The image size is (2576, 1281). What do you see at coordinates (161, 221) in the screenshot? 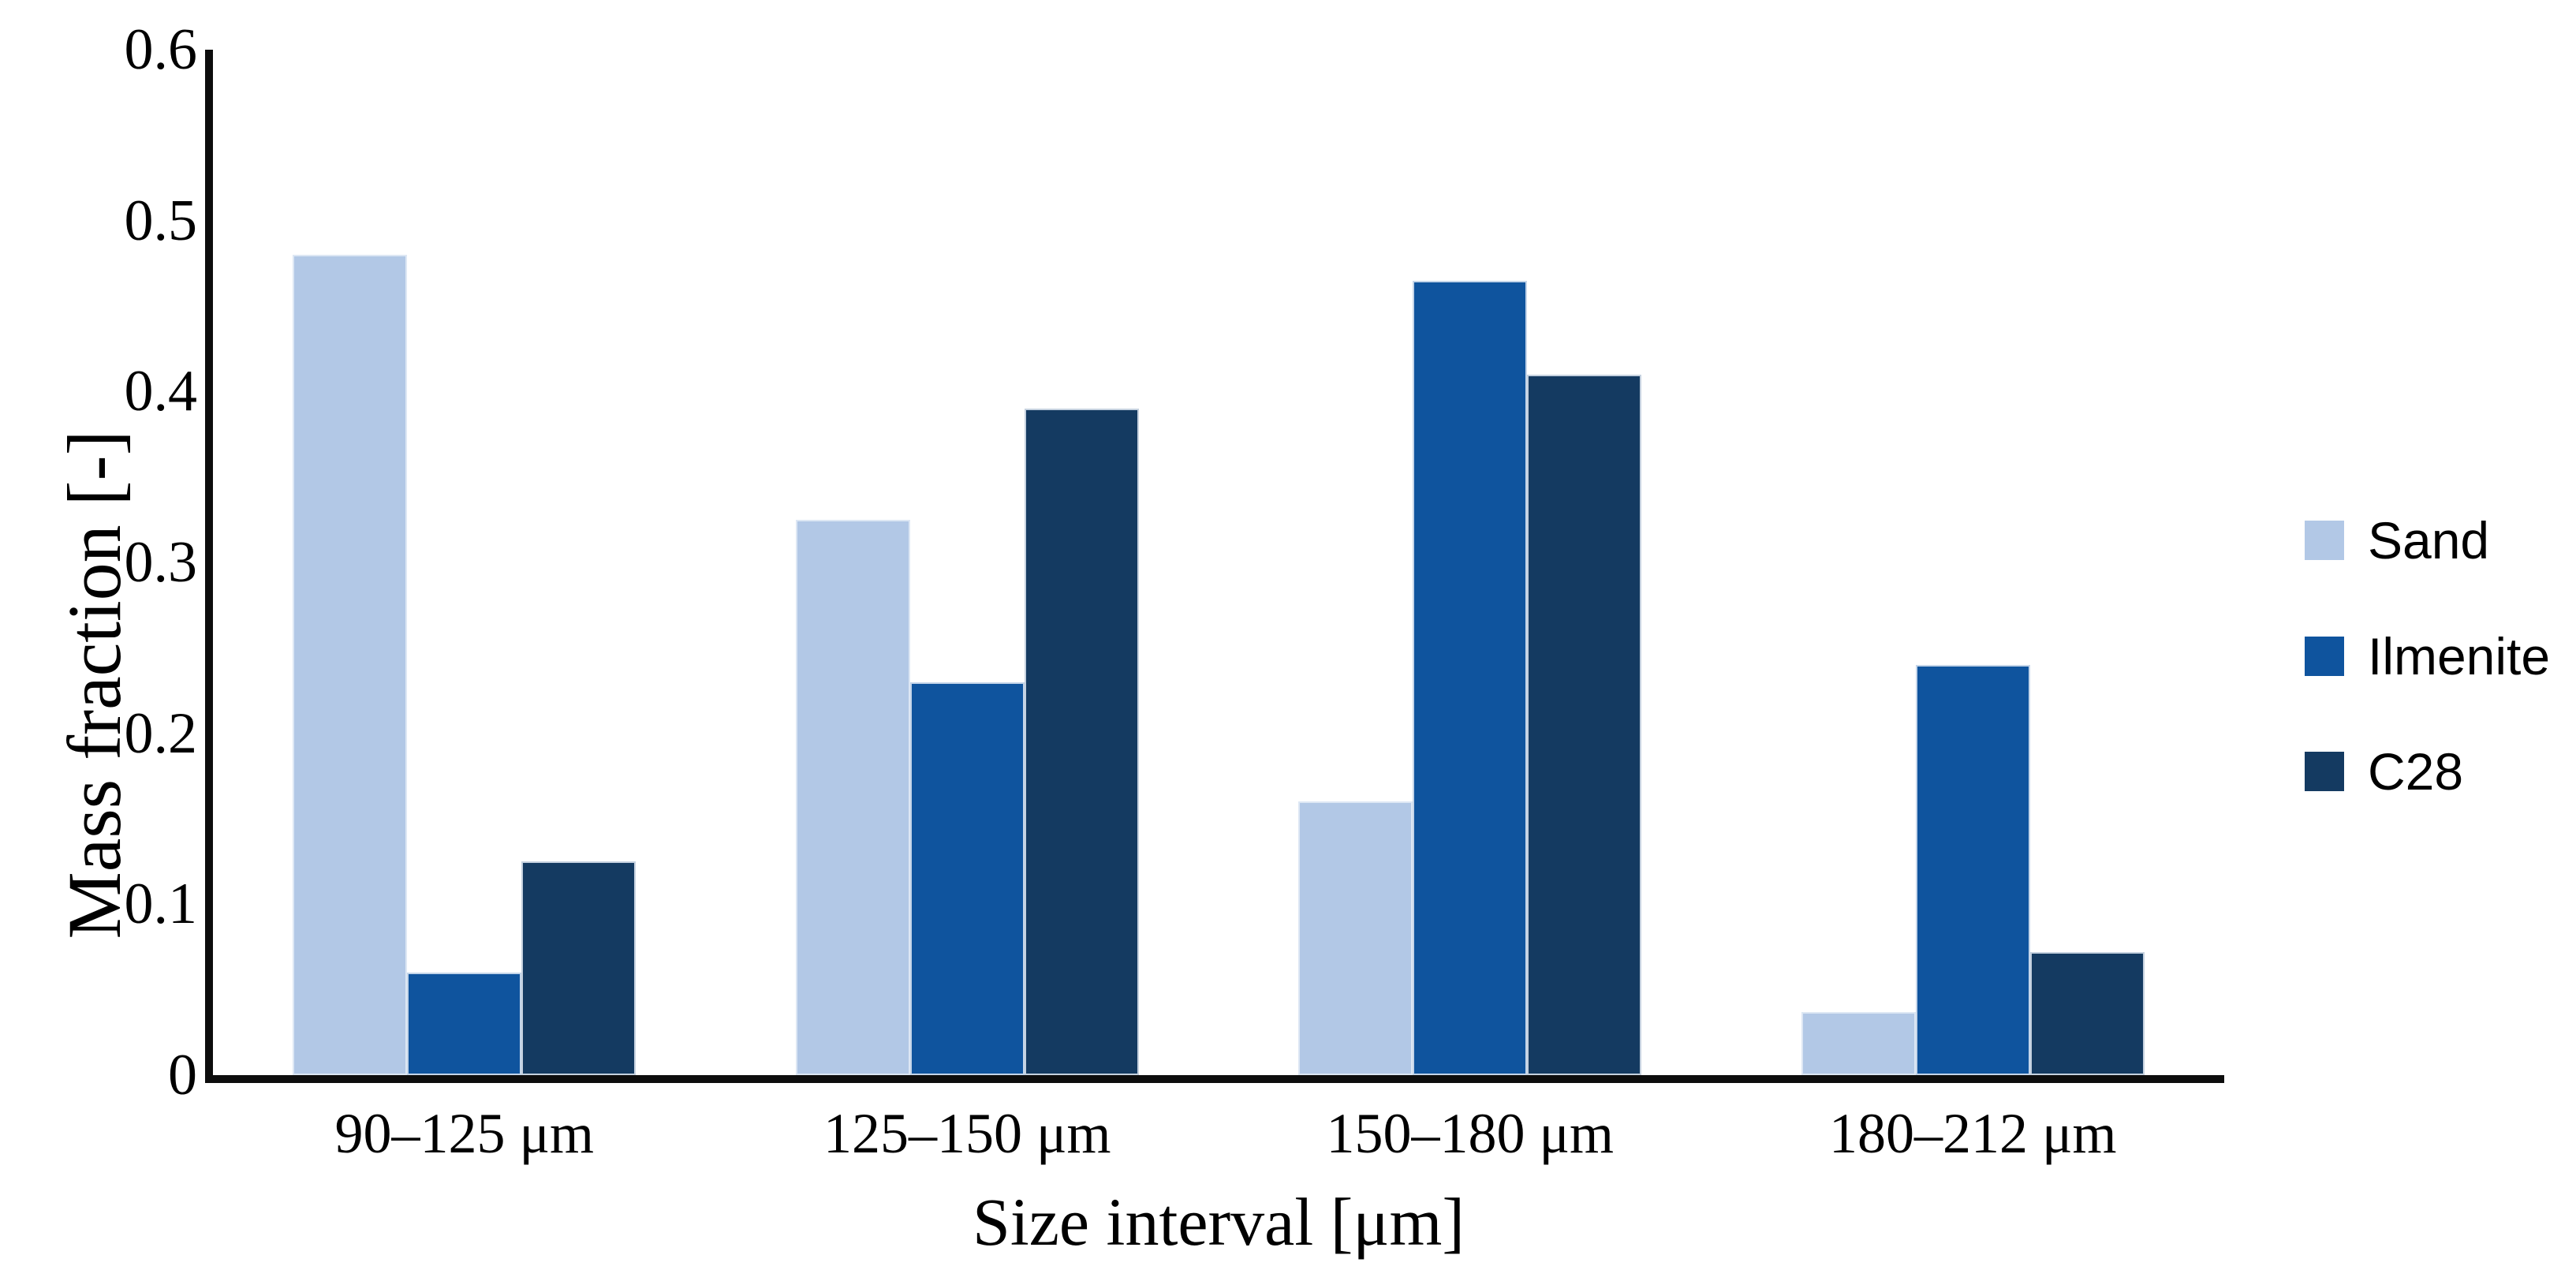
I see `y-tick-label: 0.5` at bounding box center [161, 221].